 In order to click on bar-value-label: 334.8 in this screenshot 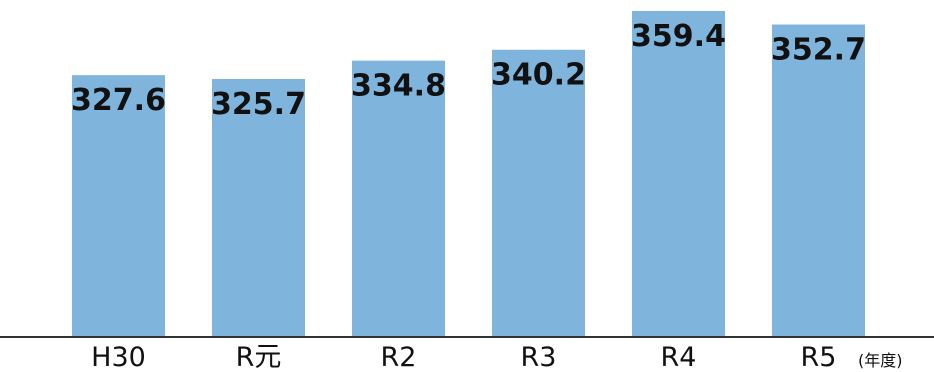, I will do `click(398, 86)`.